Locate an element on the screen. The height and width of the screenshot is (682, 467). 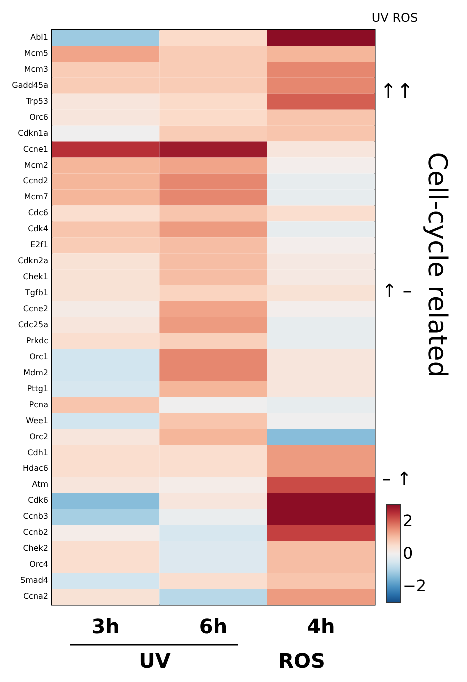
x-tick-label: 4h is located at coordinates (321, 626).